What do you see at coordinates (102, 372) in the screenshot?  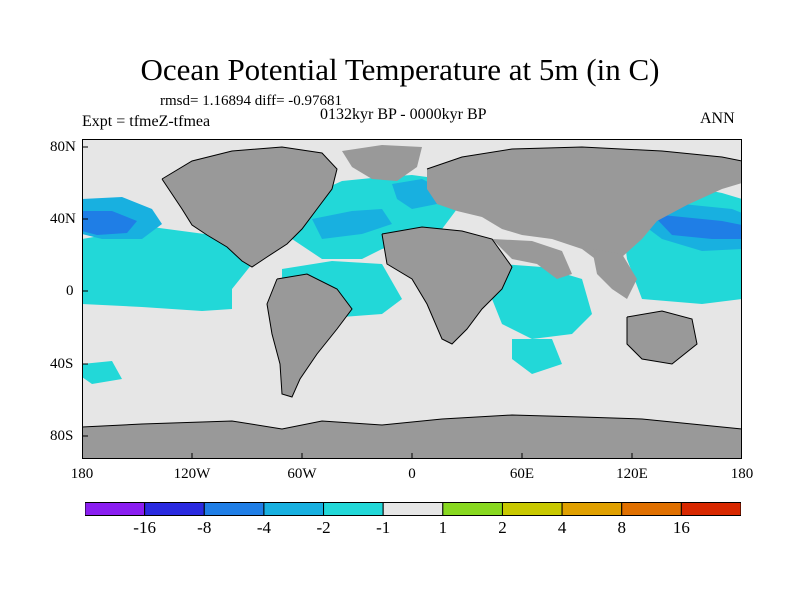 I see `south-pacific-patch` at bounding box center [102, 372].